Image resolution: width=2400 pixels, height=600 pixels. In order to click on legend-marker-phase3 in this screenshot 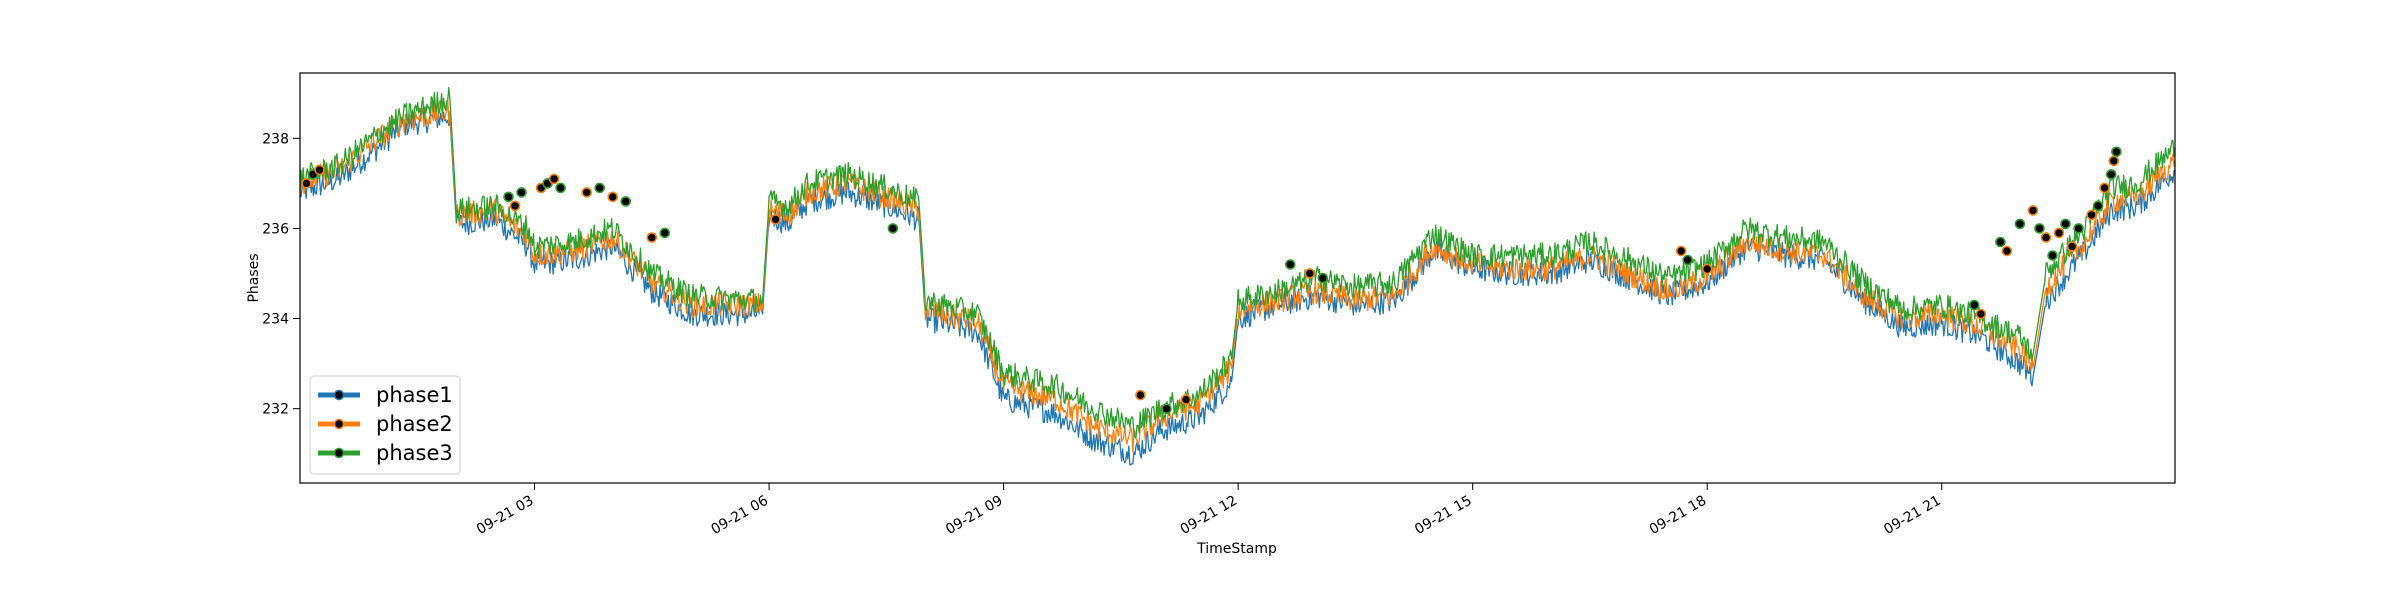, I will do `click(339, 453)`.